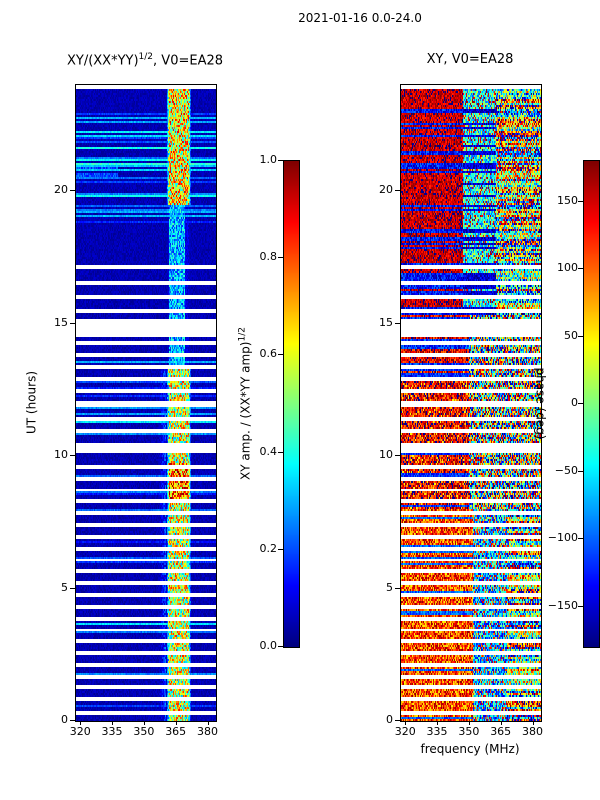 Image resolution: width=600 pixels, height=800 pixels. I want to click on right-colorbar-tick-label: −50, so click(566, 470).